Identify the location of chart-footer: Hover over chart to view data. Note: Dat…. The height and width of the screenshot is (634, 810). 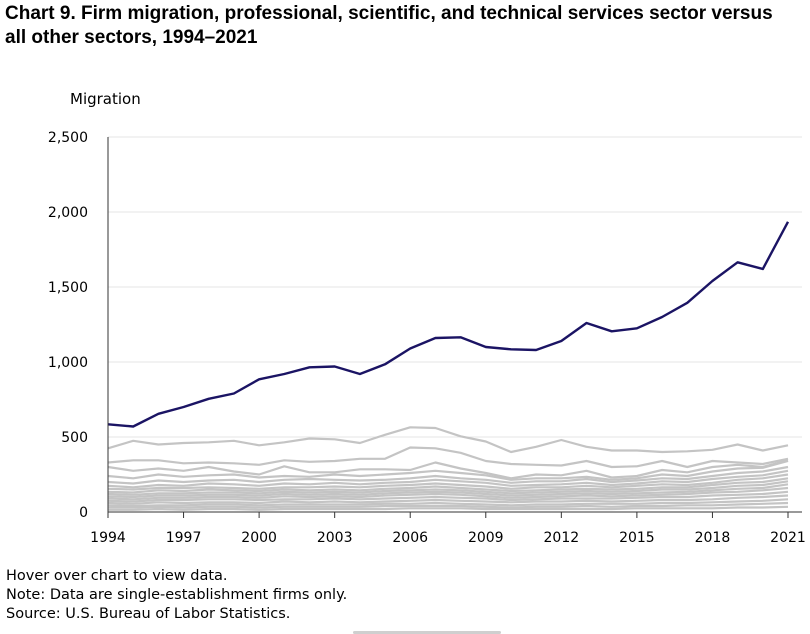
(176, 595).